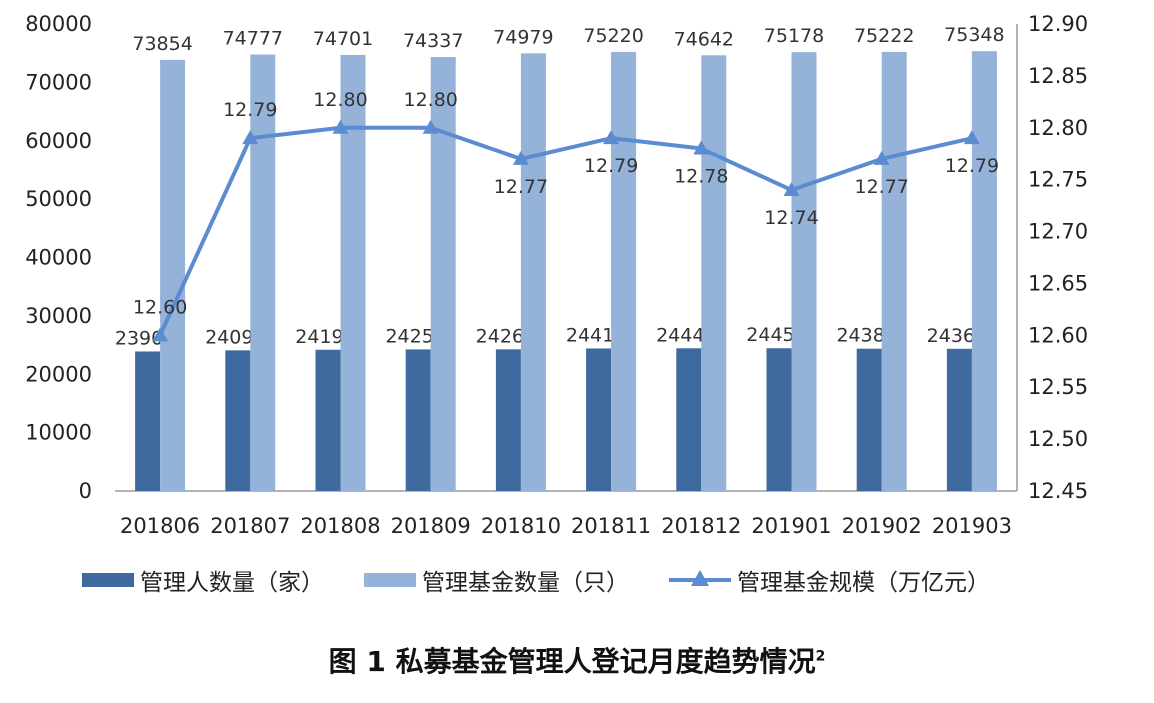 The height and width of the screenshot is (703, 1154). Describe the element at coordinates (108, 580) in the screenshot. I see `legend-swatch-managers` at that location.